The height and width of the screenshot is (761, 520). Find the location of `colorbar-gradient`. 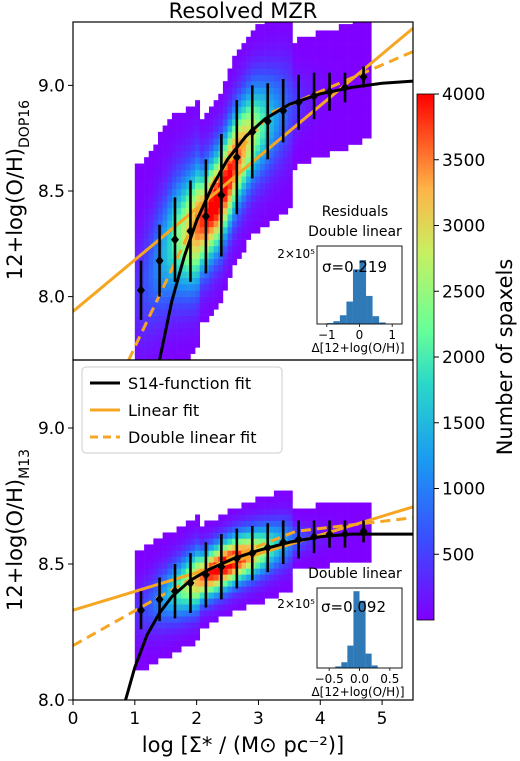

colorbar-gradient is located at coordinates (425, 357).